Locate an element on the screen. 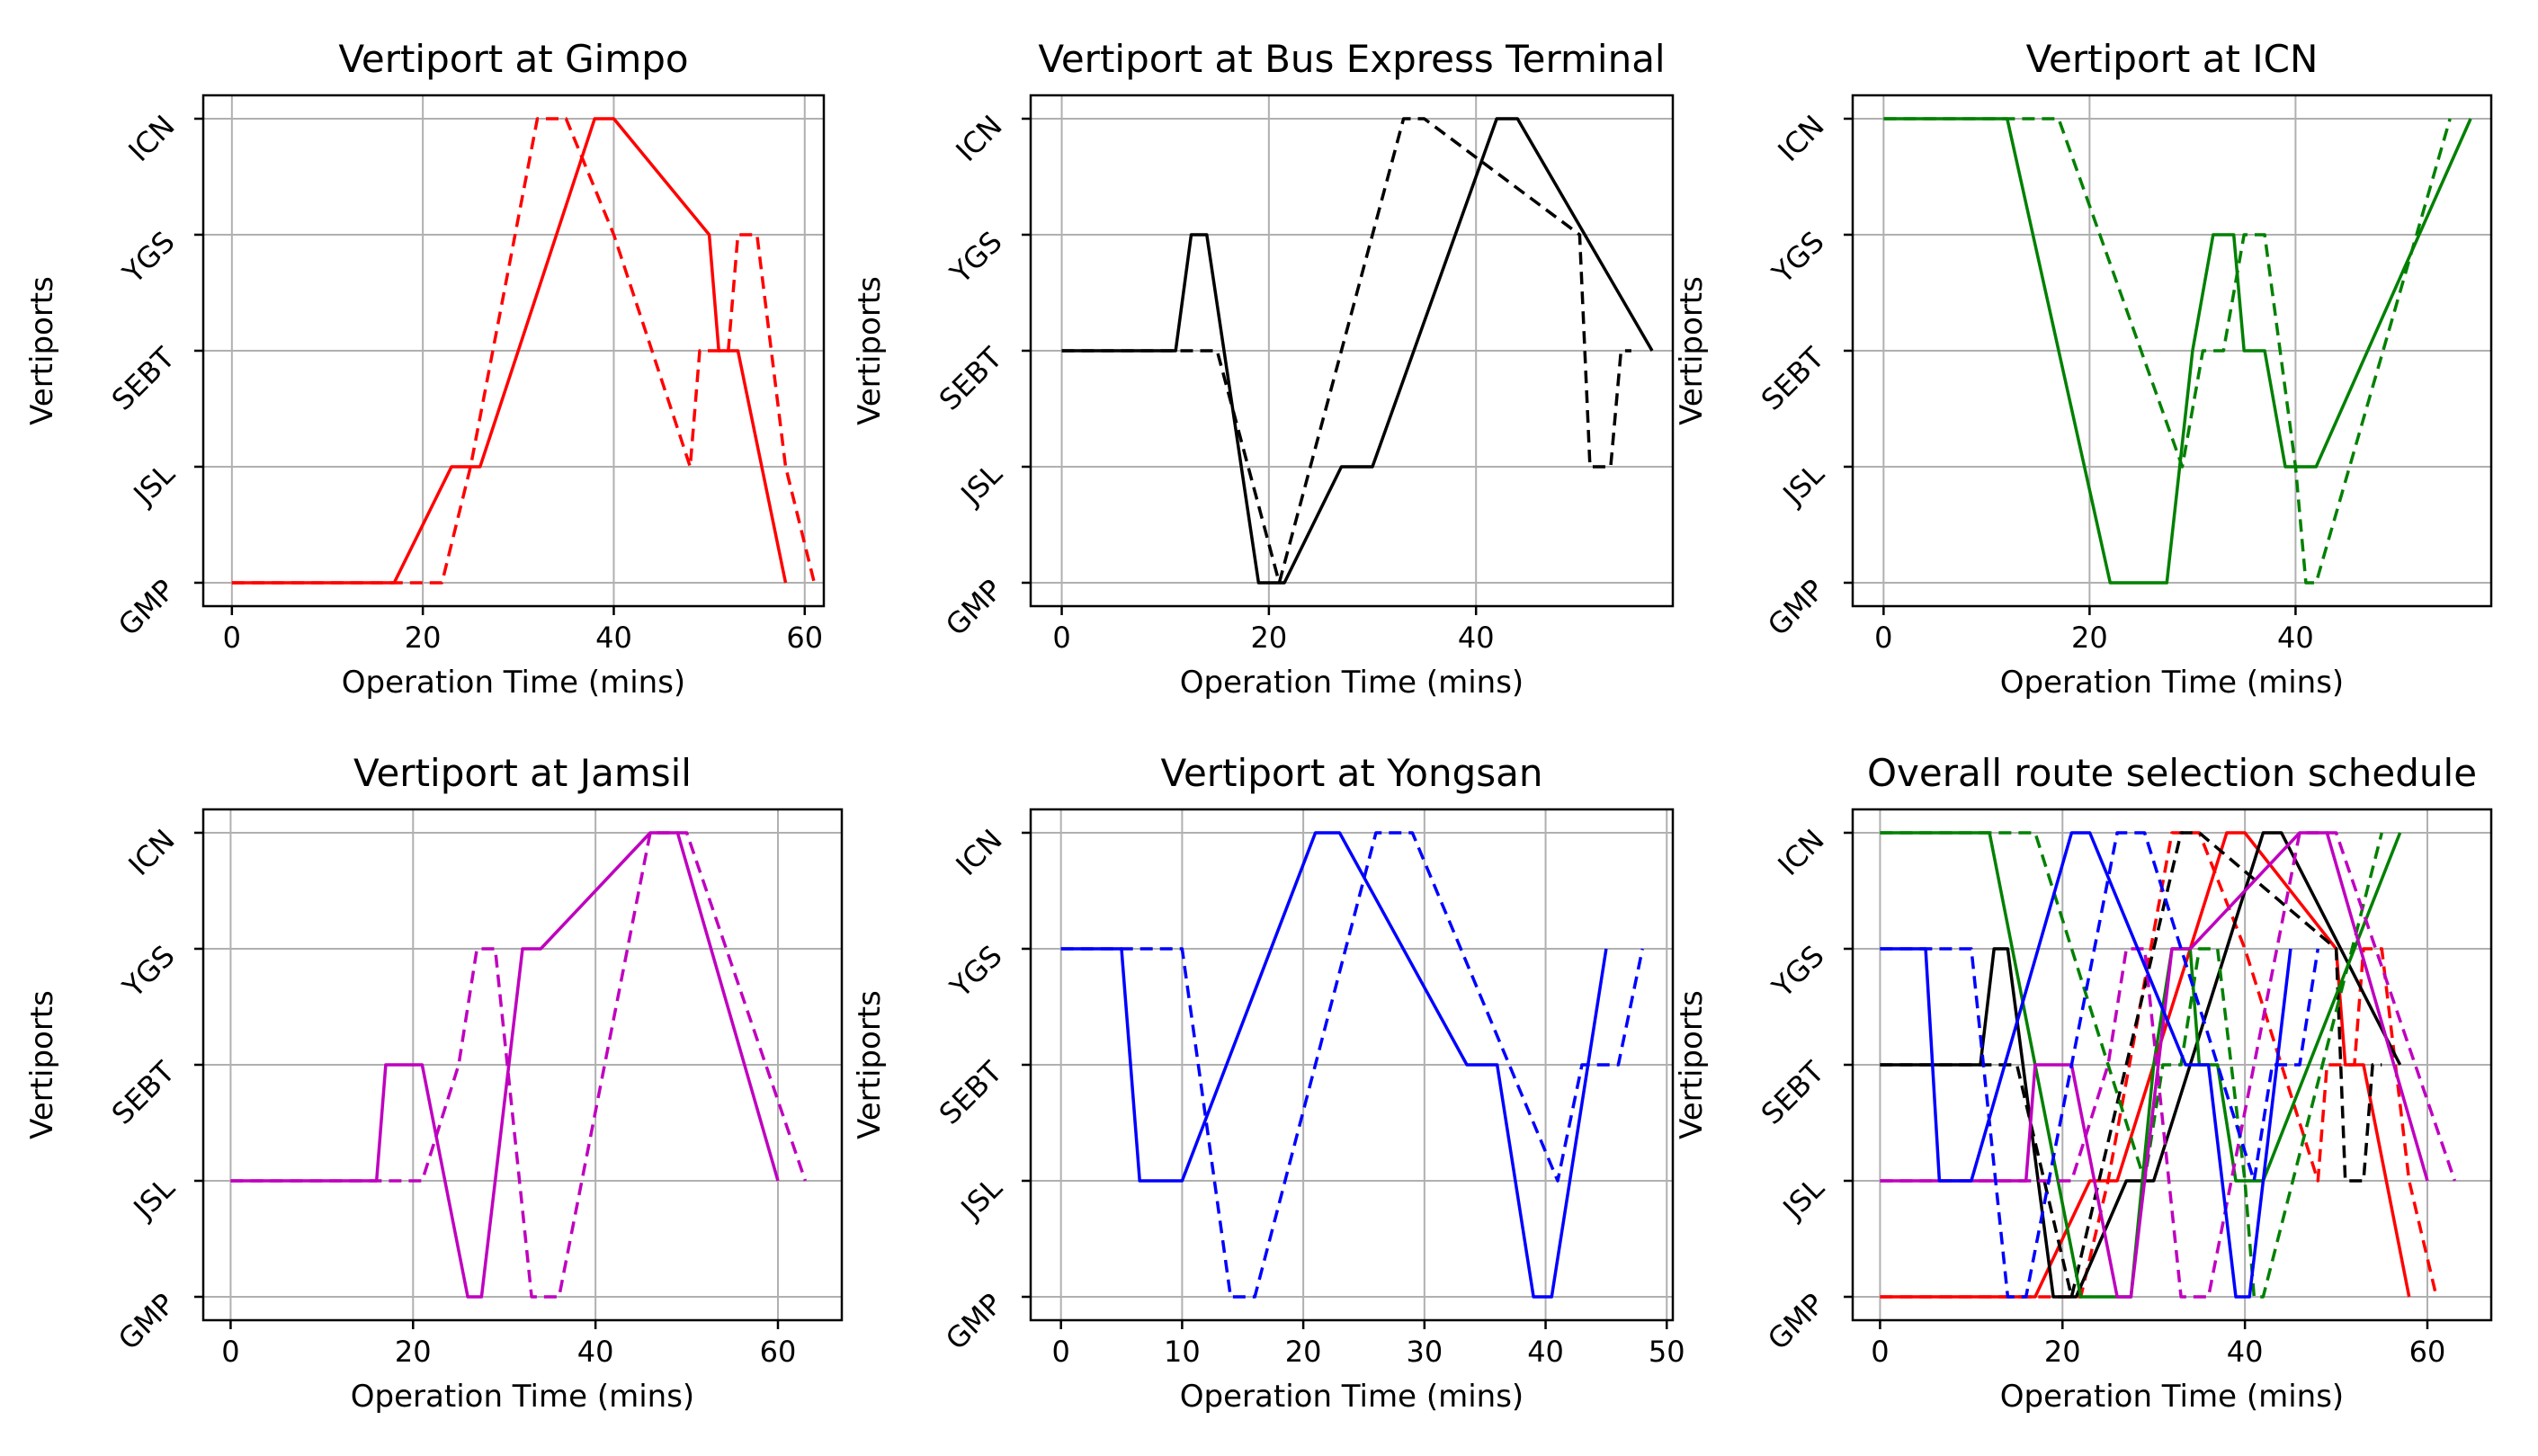 The image size is (2538, 1456). x-tick-label: 10 is located at coordinates (1182, 1352).